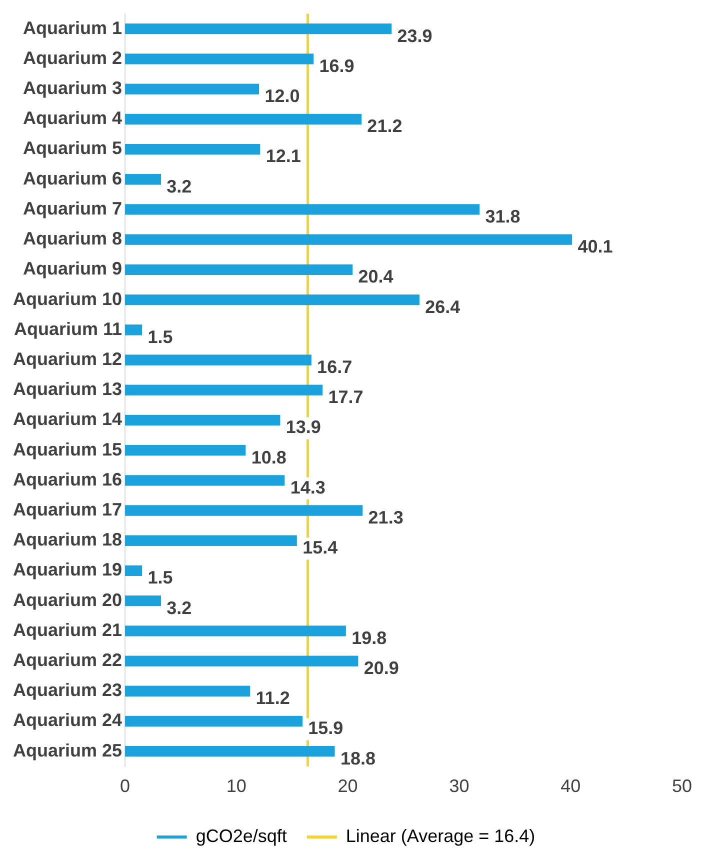  Describe the element at coordinates (386, 517) in the screenshot. I see `text: 21.3` at that location.